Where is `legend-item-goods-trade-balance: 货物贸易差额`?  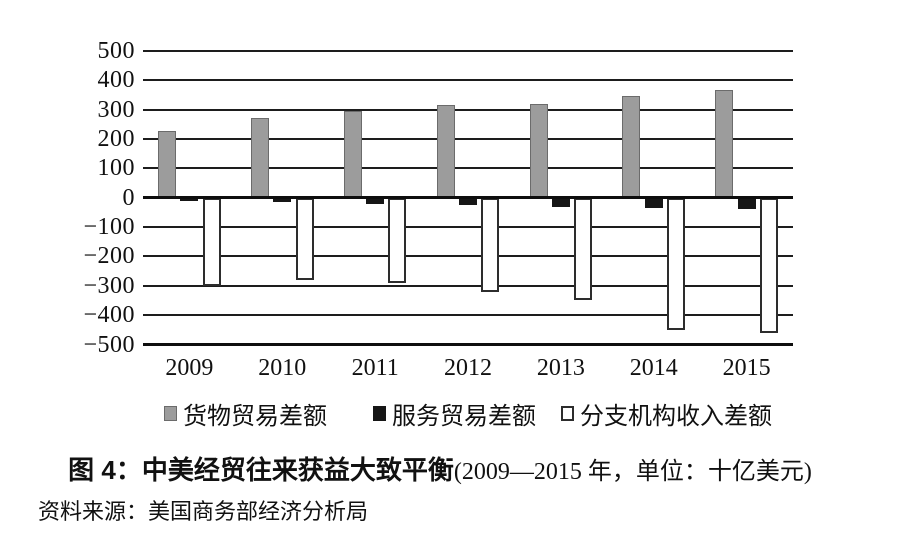
legend-item-goods-trade-balance: 货物贸易差额 is located at coordinates (245, 413).